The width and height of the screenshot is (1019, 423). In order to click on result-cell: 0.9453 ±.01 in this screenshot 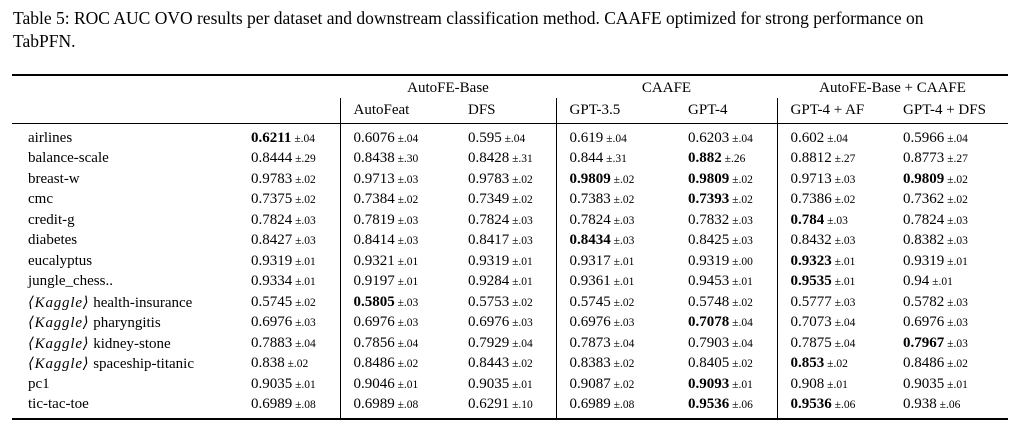, I will do `click(726, 282)`.